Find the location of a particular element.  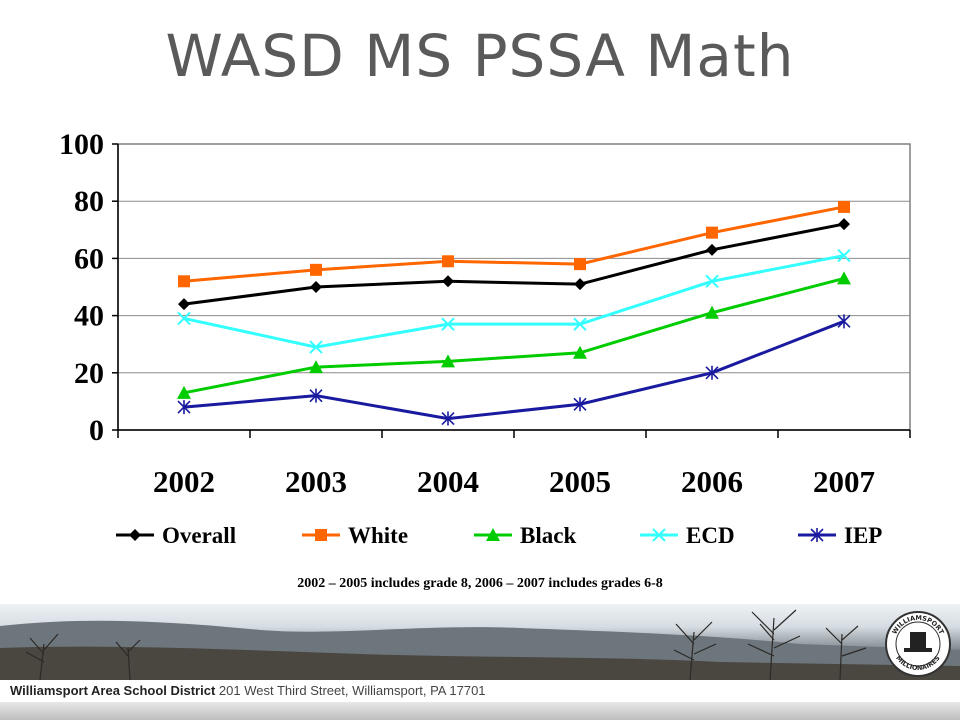

footer-org: Williamsport Area School District is located at coordinates (113, 690).